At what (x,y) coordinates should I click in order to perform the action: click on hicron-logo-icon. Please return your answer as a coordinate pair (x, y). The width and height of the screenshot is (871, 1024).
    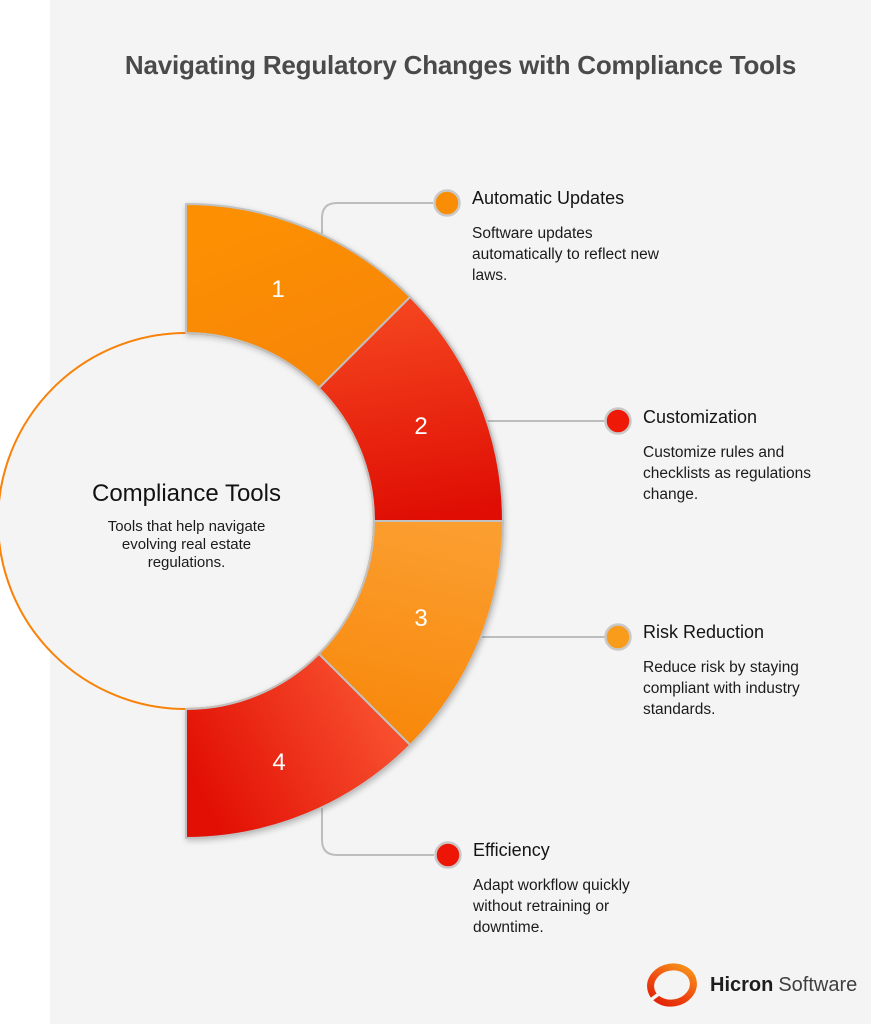
    Looking at the image, I should click on (671, 985).